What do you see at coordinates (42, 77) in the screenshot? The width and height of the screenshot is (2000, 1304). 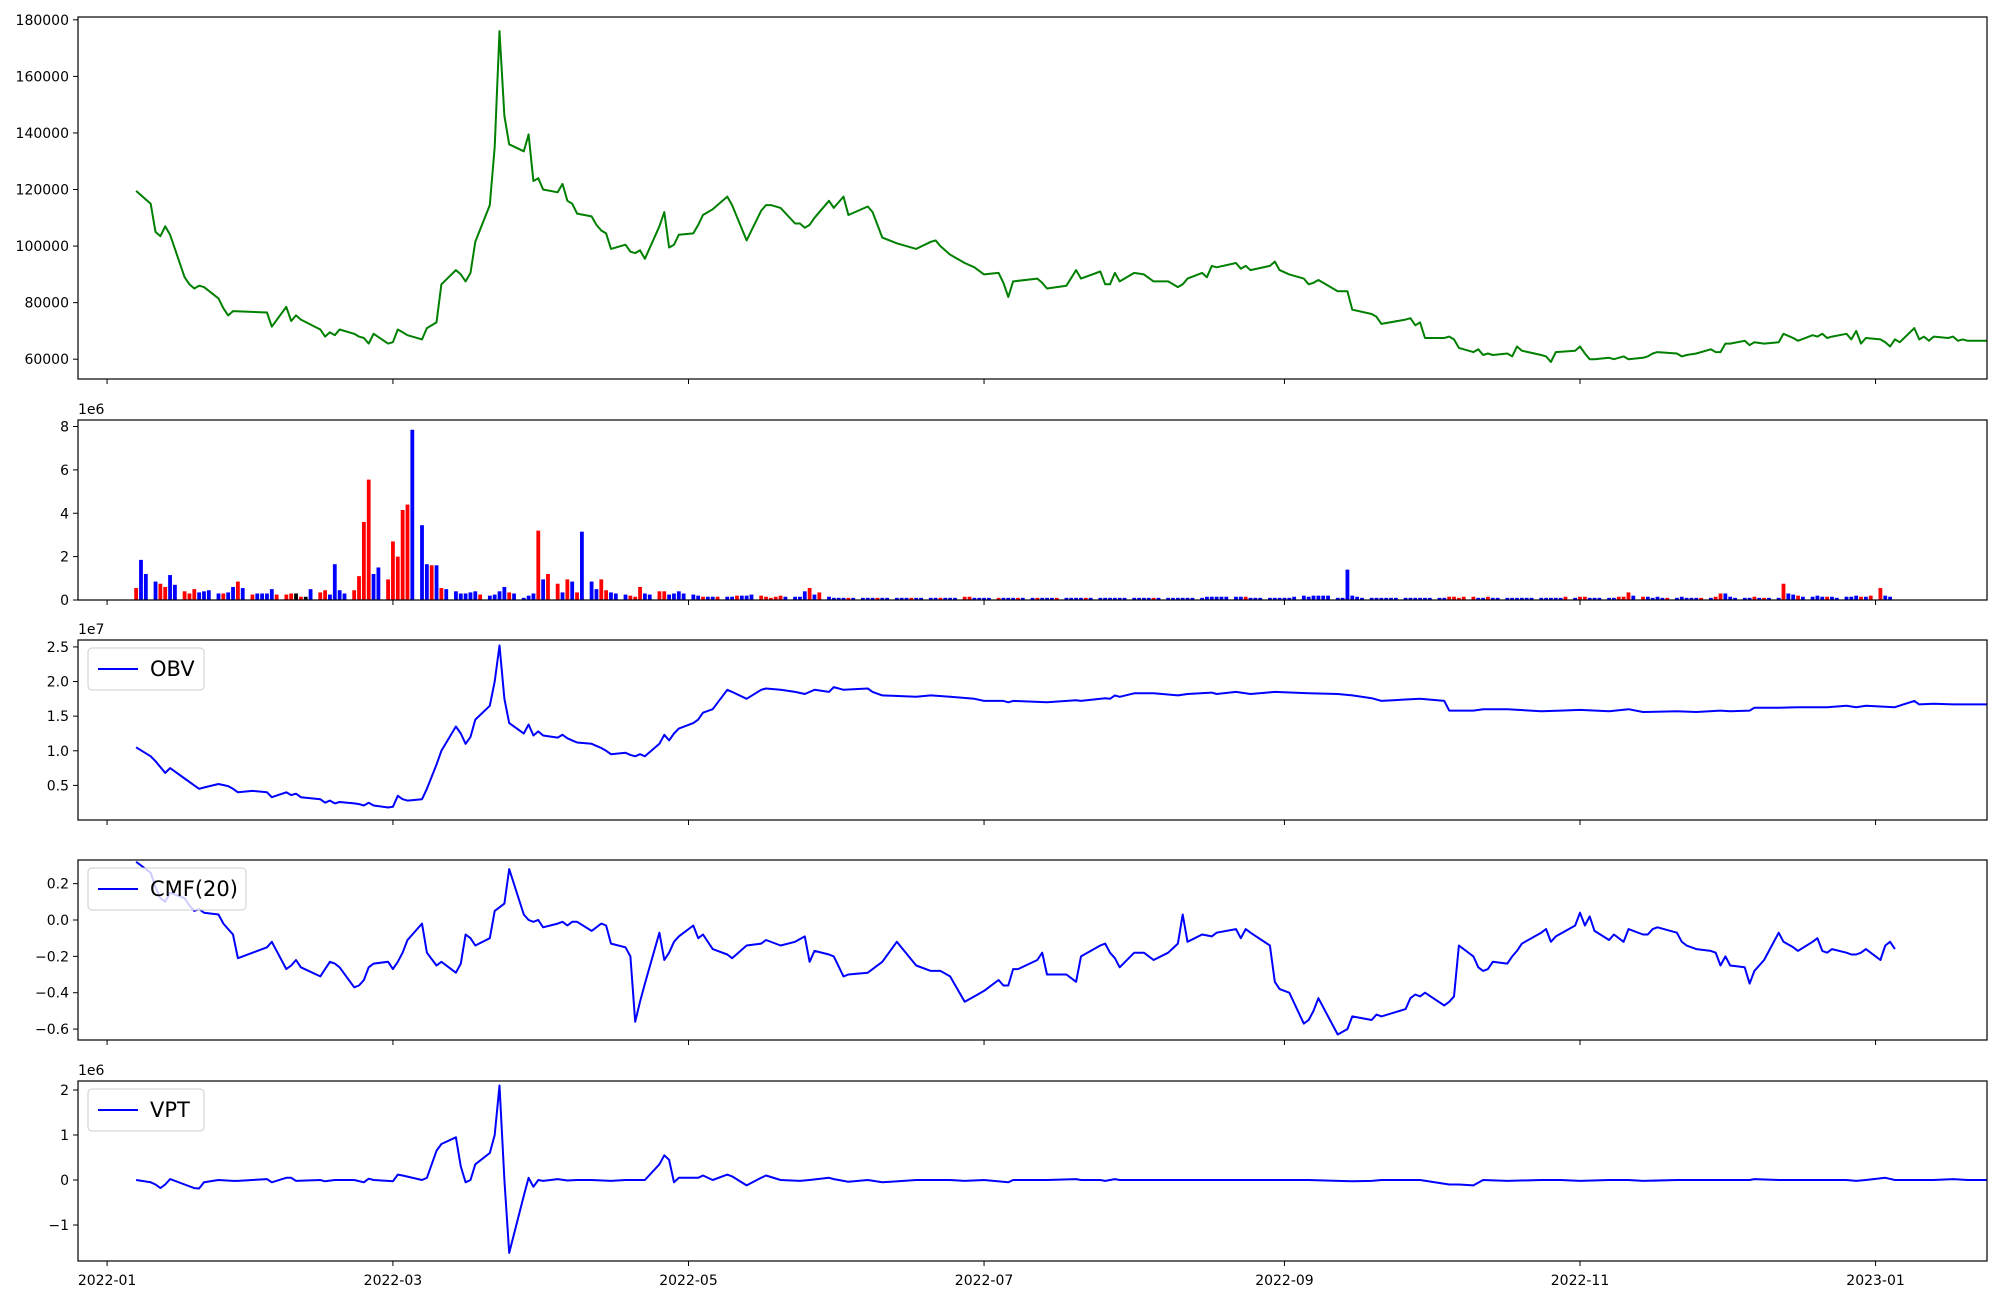 I see `y-tick-label: 160000` at bounding box center [42, 77].